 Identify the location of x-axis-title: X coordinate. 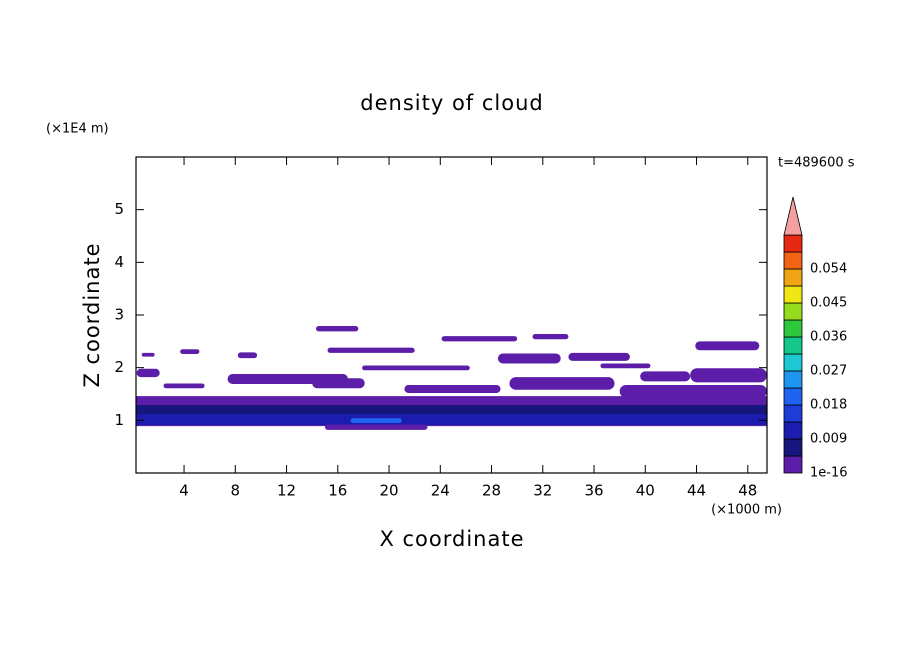
(451, 539).